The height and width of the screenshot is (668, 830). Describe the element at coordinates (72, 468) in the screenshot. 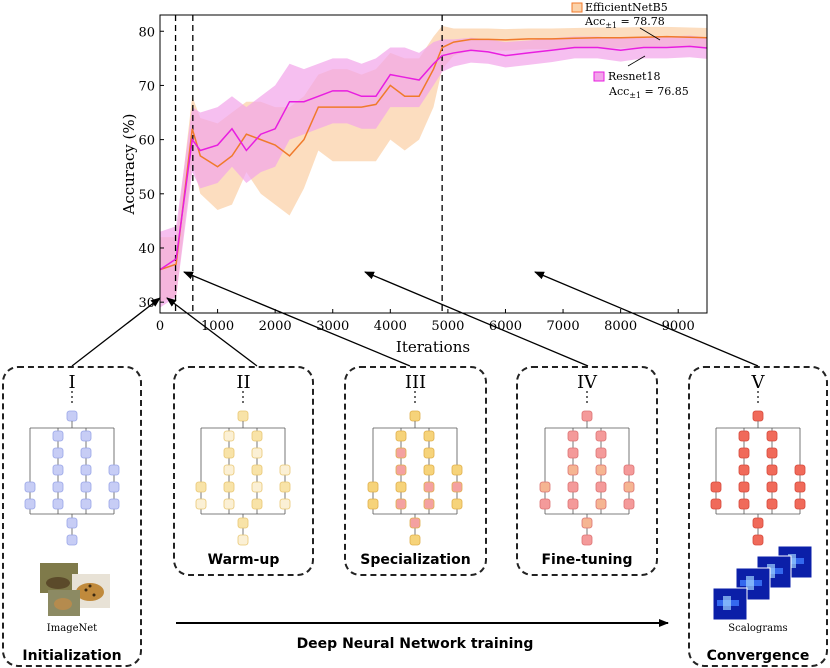

I see `network-initialization` at that location.